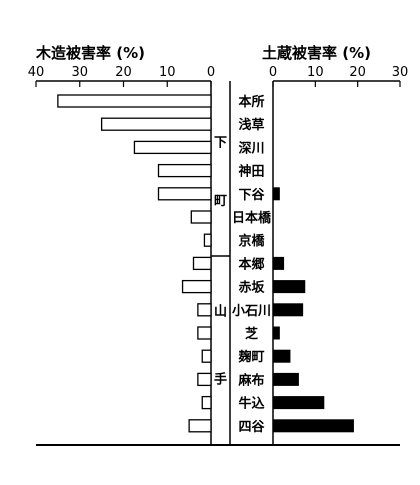 This screenshot has height=485, width=420. What do you see at coordinates (90, 53) in the screenshot?
I see `wood-chart-title: 木造被害率 (%)` at bounding box center [90, 53].